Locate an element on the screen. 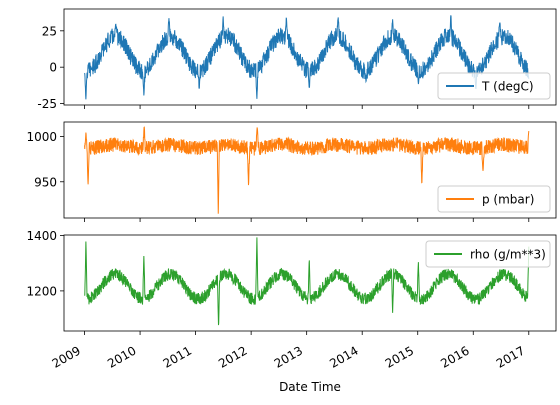 This screenshot has width=560, height=405. legend-label-1: T (degC) is located at coordinates (507, 87).